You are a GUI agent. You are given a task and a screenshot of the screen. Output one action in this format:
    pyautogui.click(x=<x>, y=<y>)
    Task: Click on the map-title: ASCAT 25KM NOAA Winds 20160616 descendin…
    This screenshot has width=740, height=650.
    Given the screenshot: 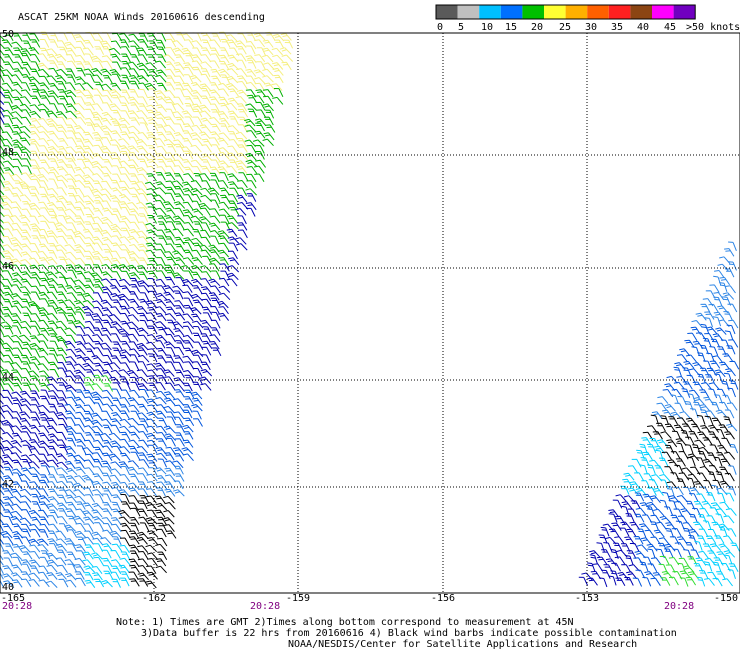 What is the action you would take?
    pyautogui.click(x=141, y=17)
    